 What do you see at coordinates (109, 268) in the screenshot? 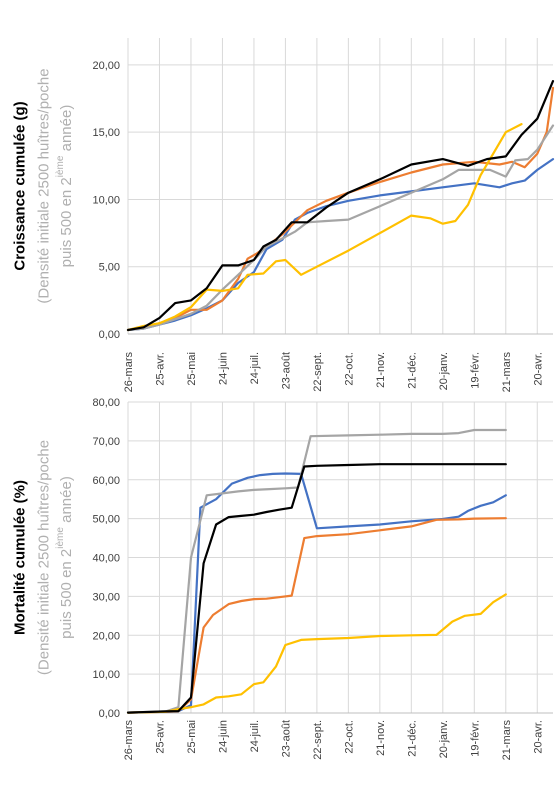
I see `y-tick-label: 5,00` at bounding box center [109, 268].